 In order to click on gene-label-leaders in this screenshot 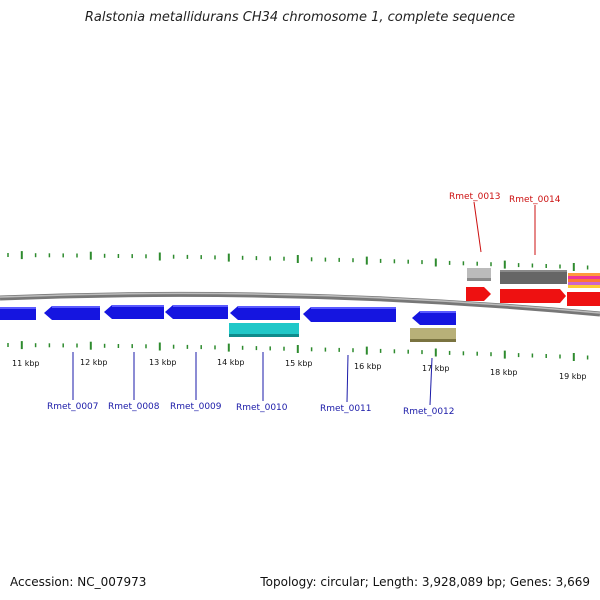, I will do `click(252, 379)`.